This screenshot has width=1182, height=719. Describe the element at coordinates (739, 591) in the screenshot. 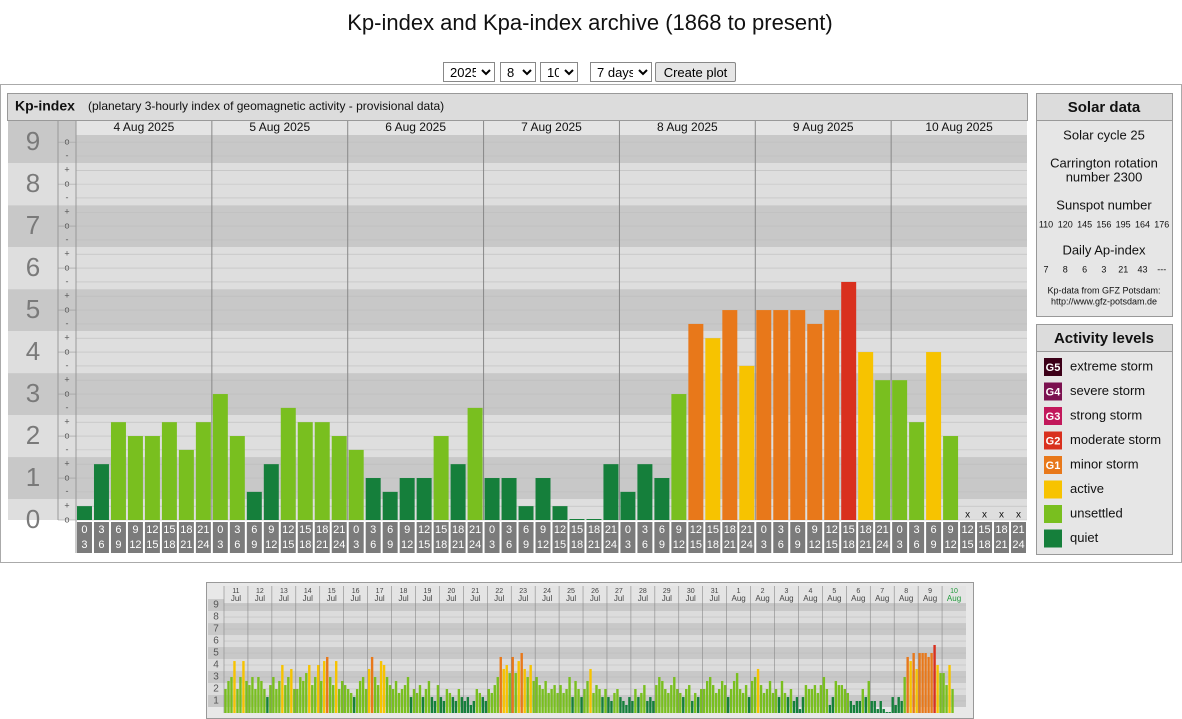

I see `mini-day-label: 1` at that location.